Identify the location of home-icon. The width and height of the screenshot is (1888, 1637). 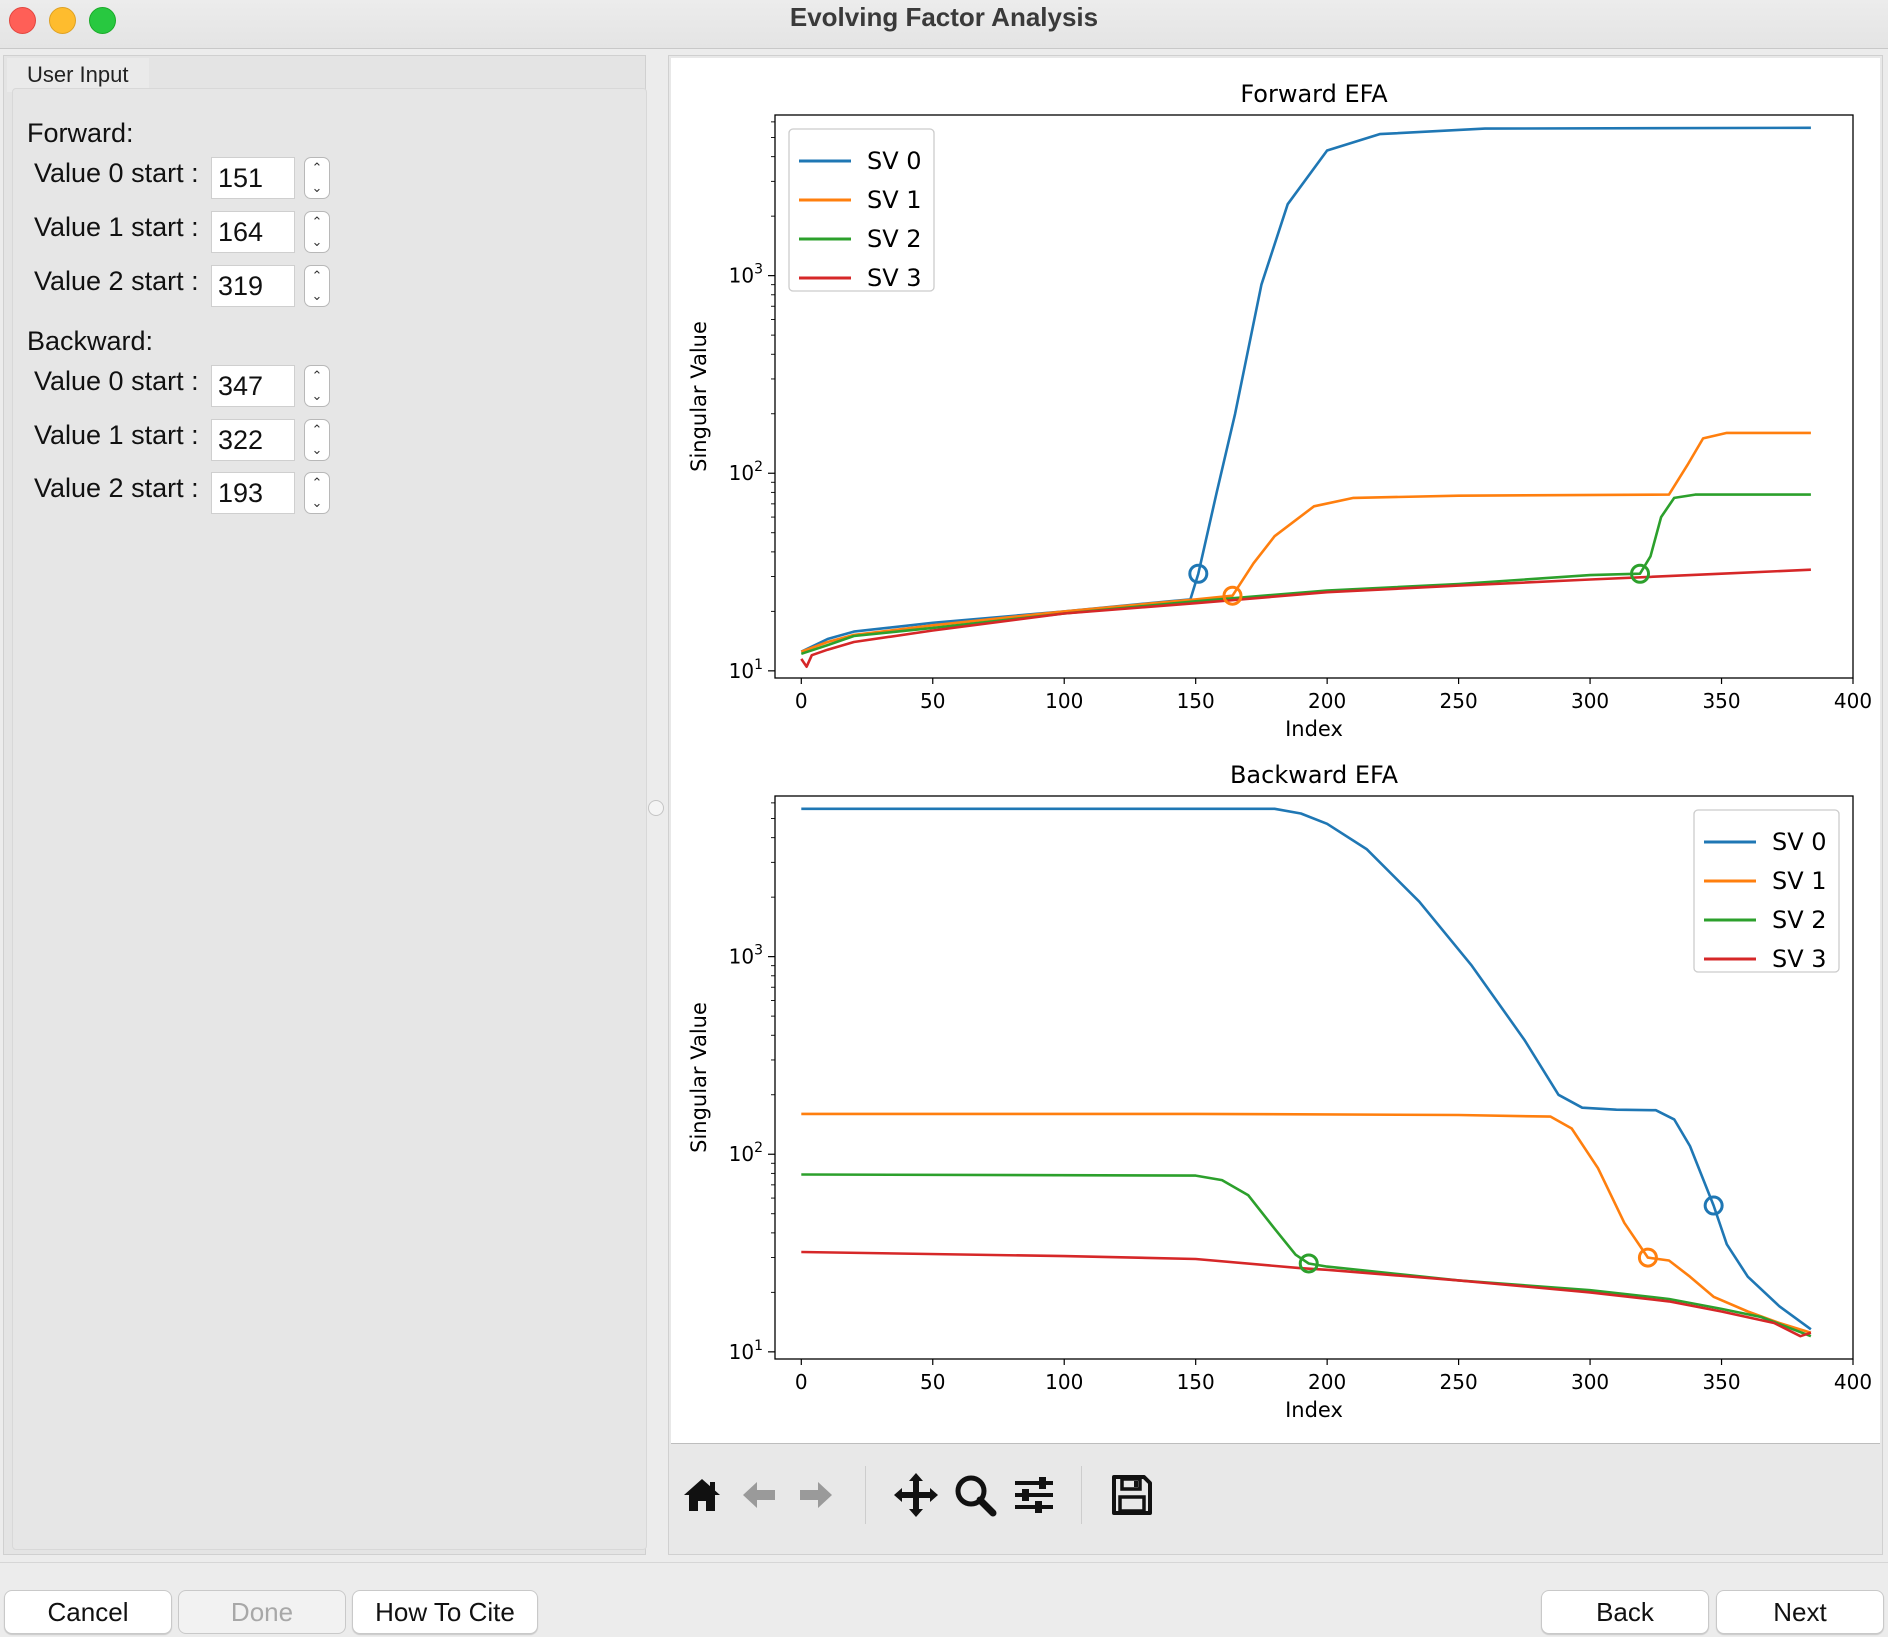
(702, 1495).